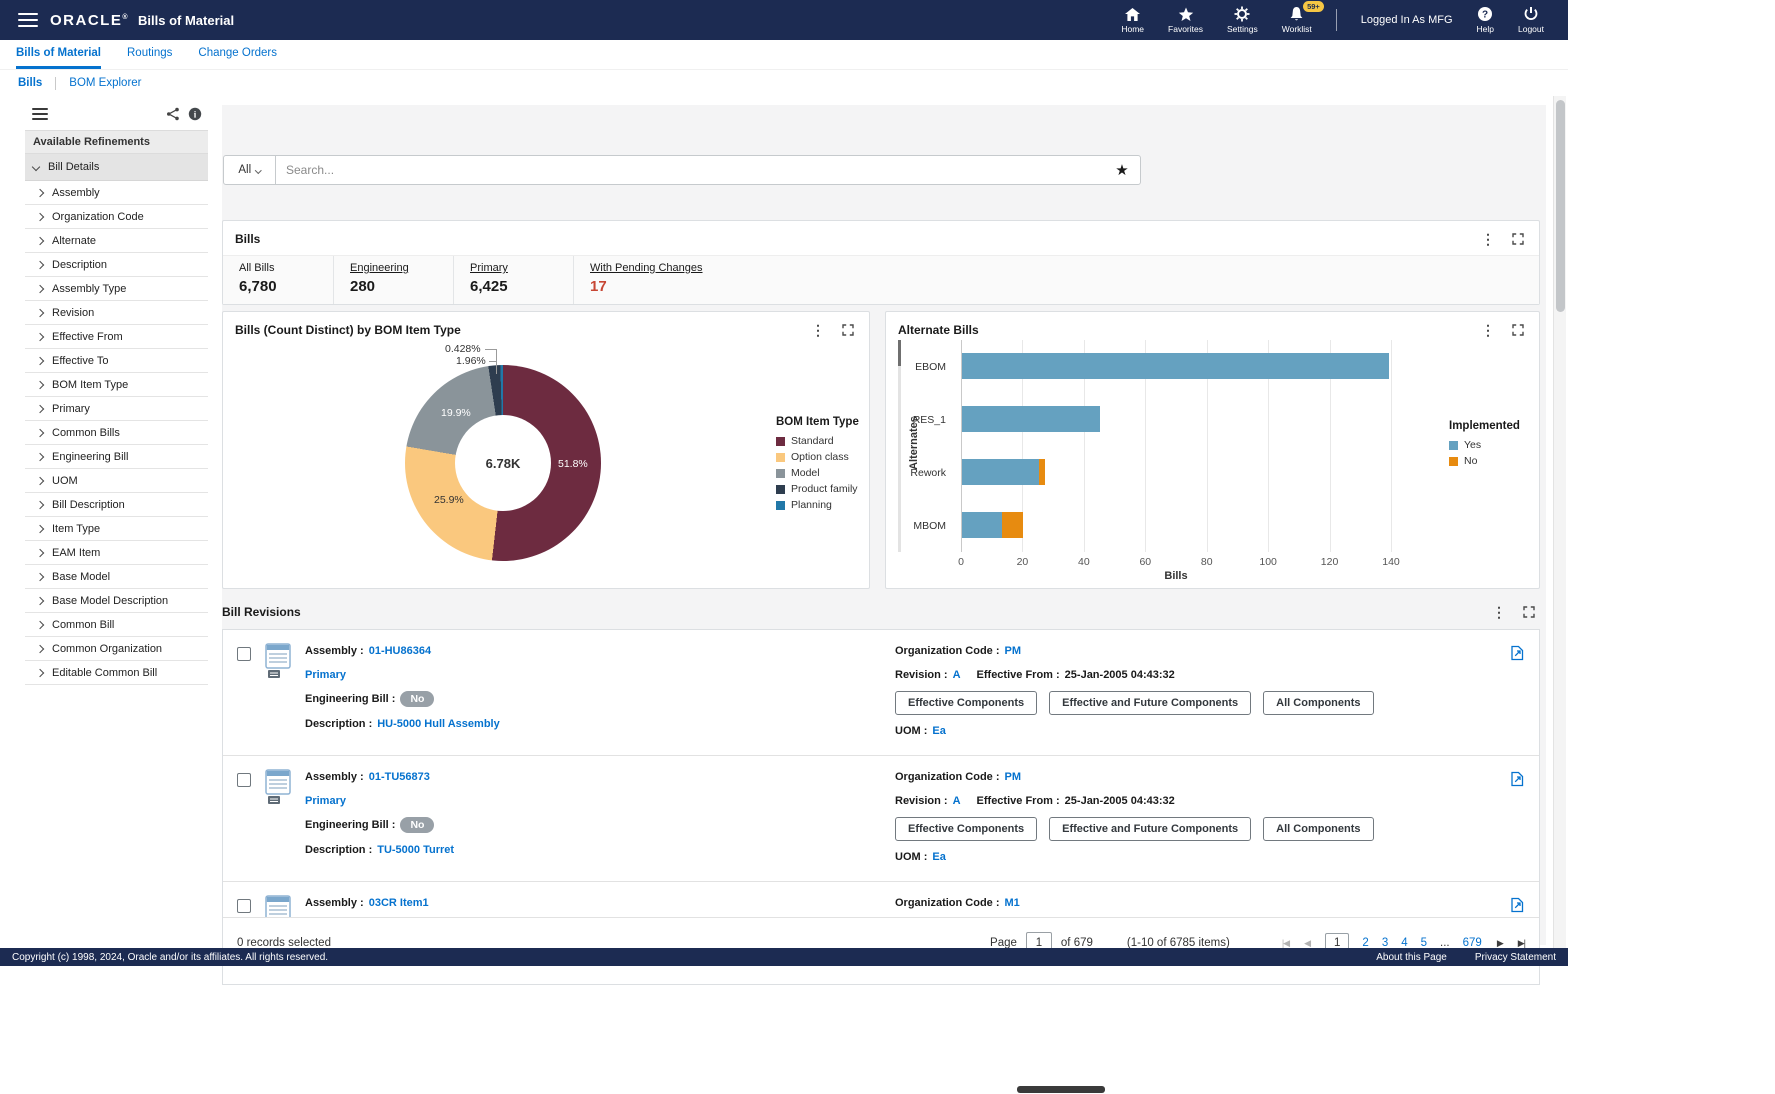  Describe the element at coordinates (400, 650) in the screenshot. I see `assembly-link: 01-HU86364` at that location.